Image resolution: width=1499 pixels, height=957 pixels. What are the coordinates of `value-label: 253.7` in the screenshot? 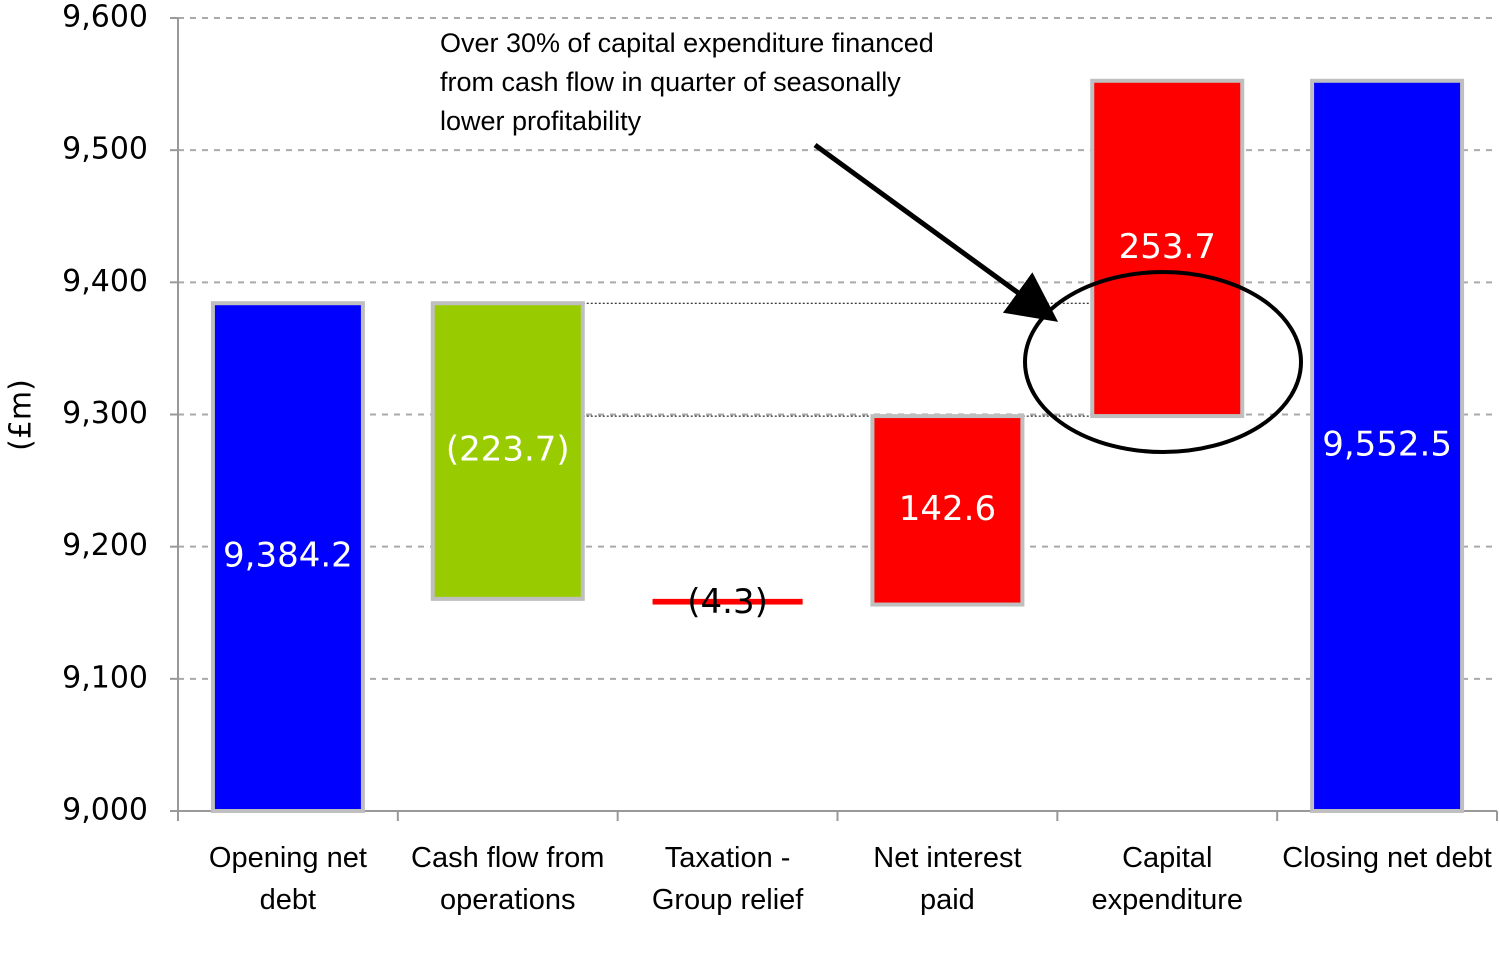 It's located at (1167, 247).